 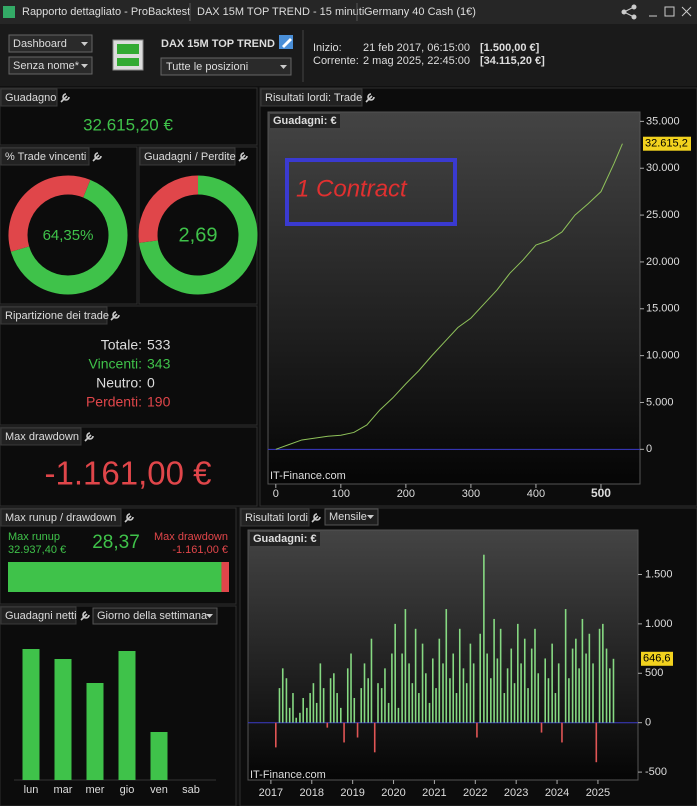 I want to click on tab: Germany 40 Cash (1€), so click(x=420, y=12).